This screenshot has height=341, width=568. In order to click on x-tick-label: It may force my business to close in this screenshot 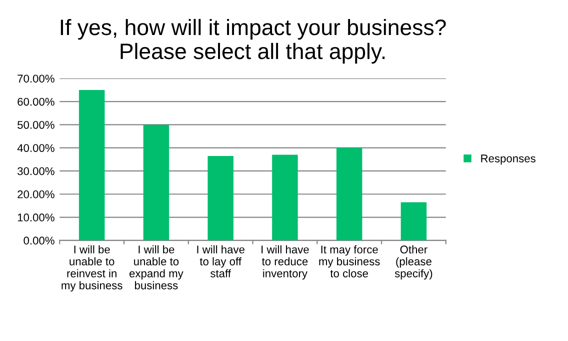, I will do `click(349, 261)`.